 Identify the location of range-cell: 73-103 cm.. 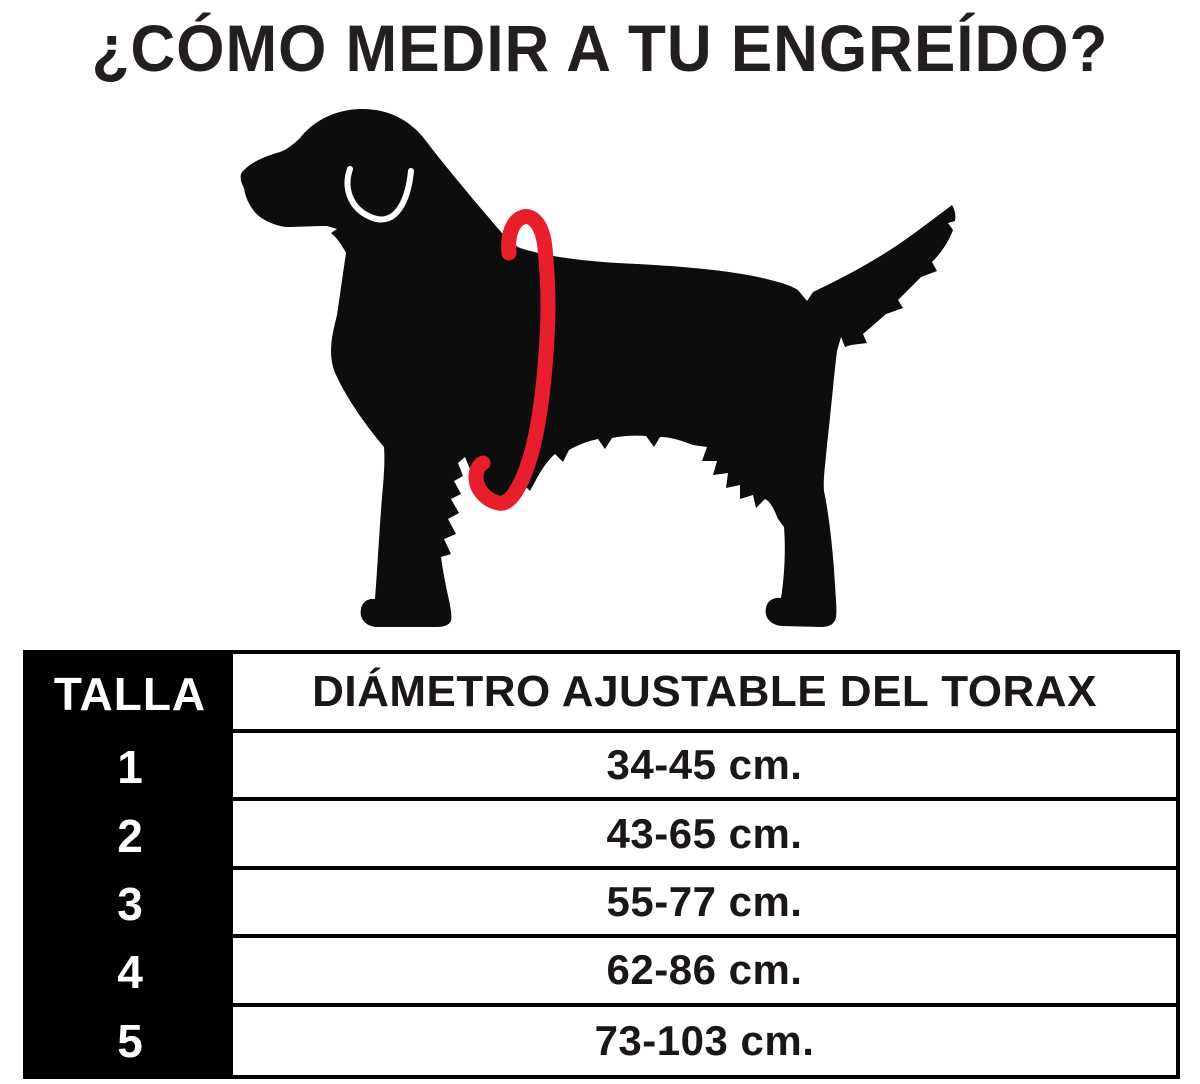
(704, 1041).